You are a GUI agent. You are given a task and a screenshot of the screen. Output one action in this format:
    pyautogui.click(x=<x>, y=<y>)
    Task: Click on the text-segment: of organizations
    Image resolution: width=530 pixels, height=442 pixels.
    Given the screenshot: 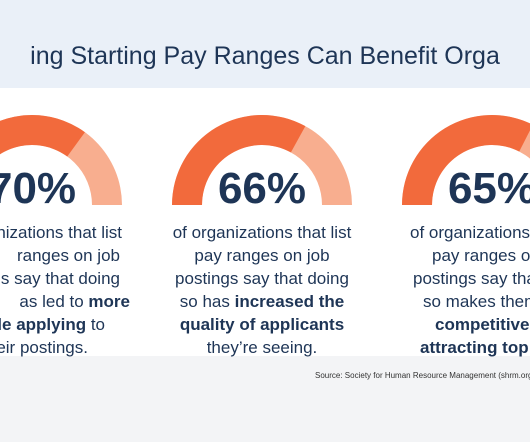 What is the action you would take?
    pyautogui.click(x=470, y=232)
    